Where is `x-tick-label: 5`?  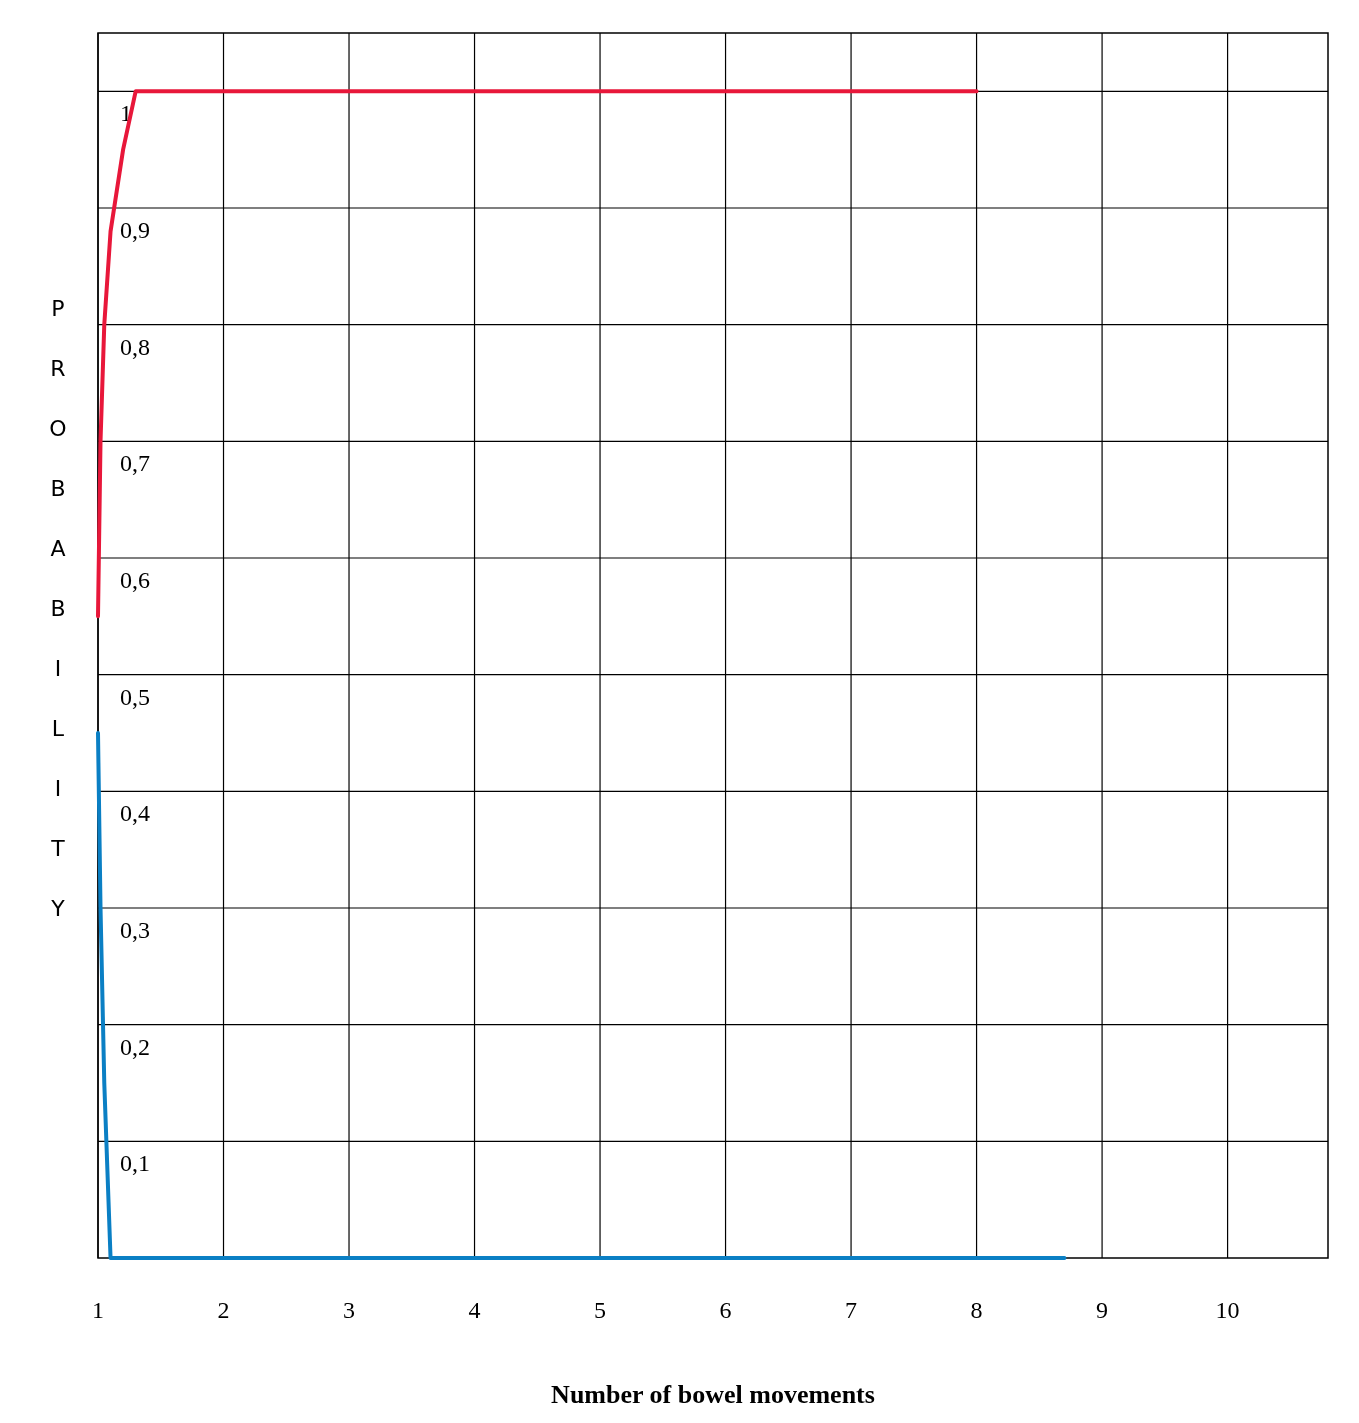 x-tick-label: 5 is located at coordinates (600, 1310).